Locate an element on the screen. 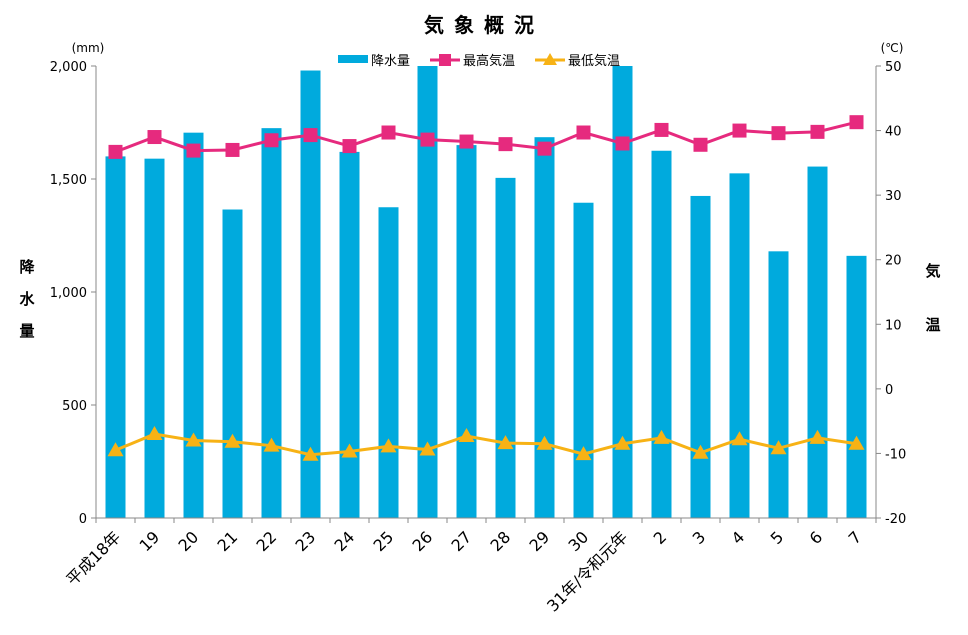  x-tick-label: 19 is located at coordinates (149, 541).